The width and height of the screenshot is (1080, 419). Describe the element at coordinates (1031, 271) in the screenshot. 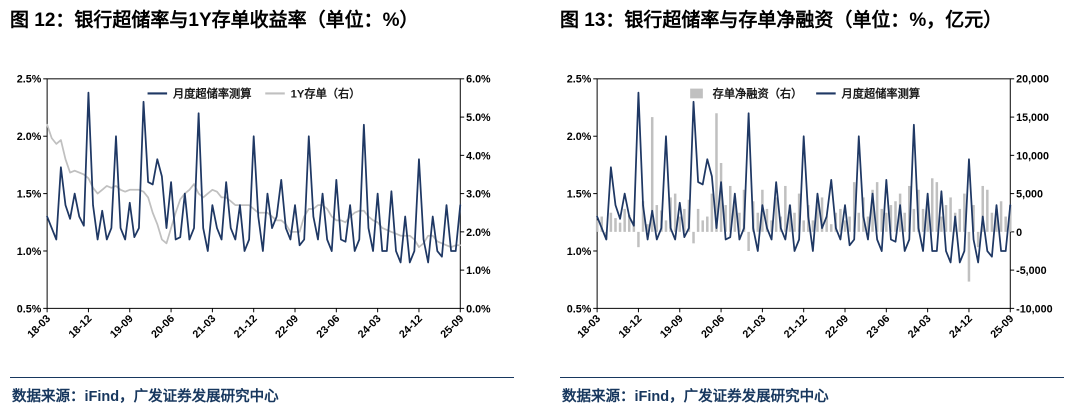

I see `svg-text: -5,000` at that location.